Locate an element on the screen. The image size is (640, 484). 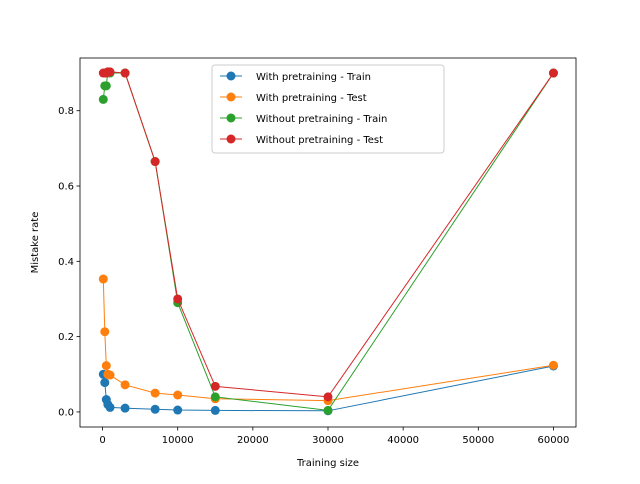
x-tick-label: 0 is located at coordinates (102, 440).